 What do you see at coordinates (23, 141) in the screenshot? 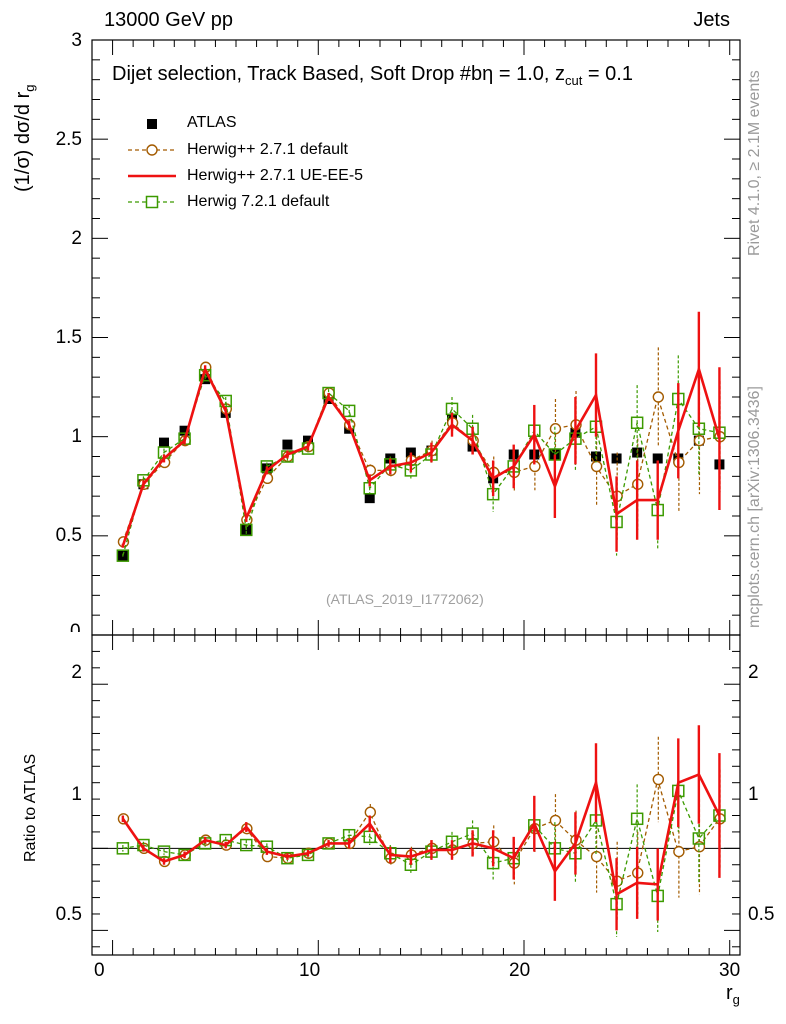
I see `main-y-axis-label-text: (1/σ) dσ/d r` at bounding box center [23, 141].